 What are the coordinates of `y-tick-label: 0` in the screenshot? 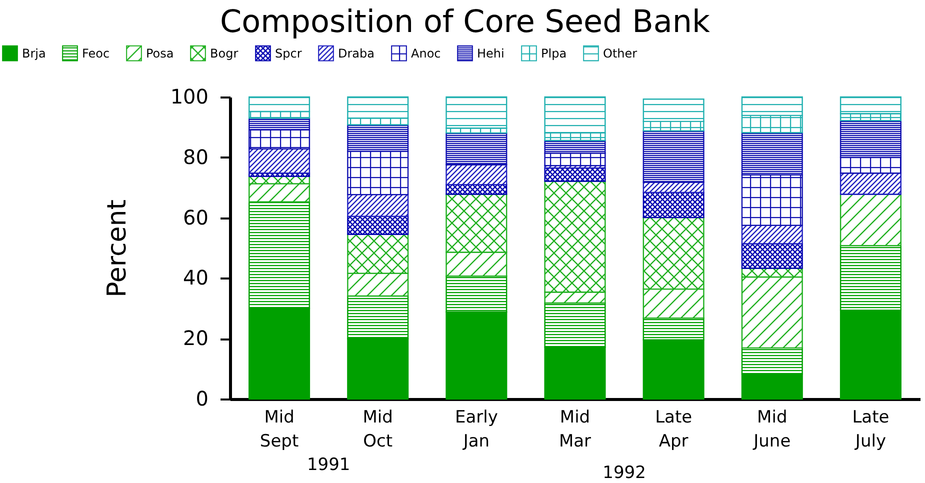 It's located at (202, 398).